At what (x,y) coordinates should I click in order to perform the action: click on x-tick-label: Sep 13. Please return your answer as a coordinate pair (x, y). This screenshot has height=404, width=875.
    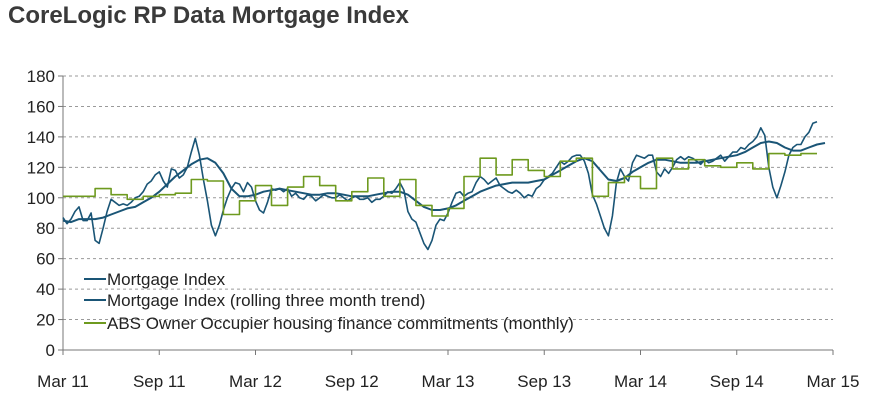
    Looking at the image, I should click on (544, 381).